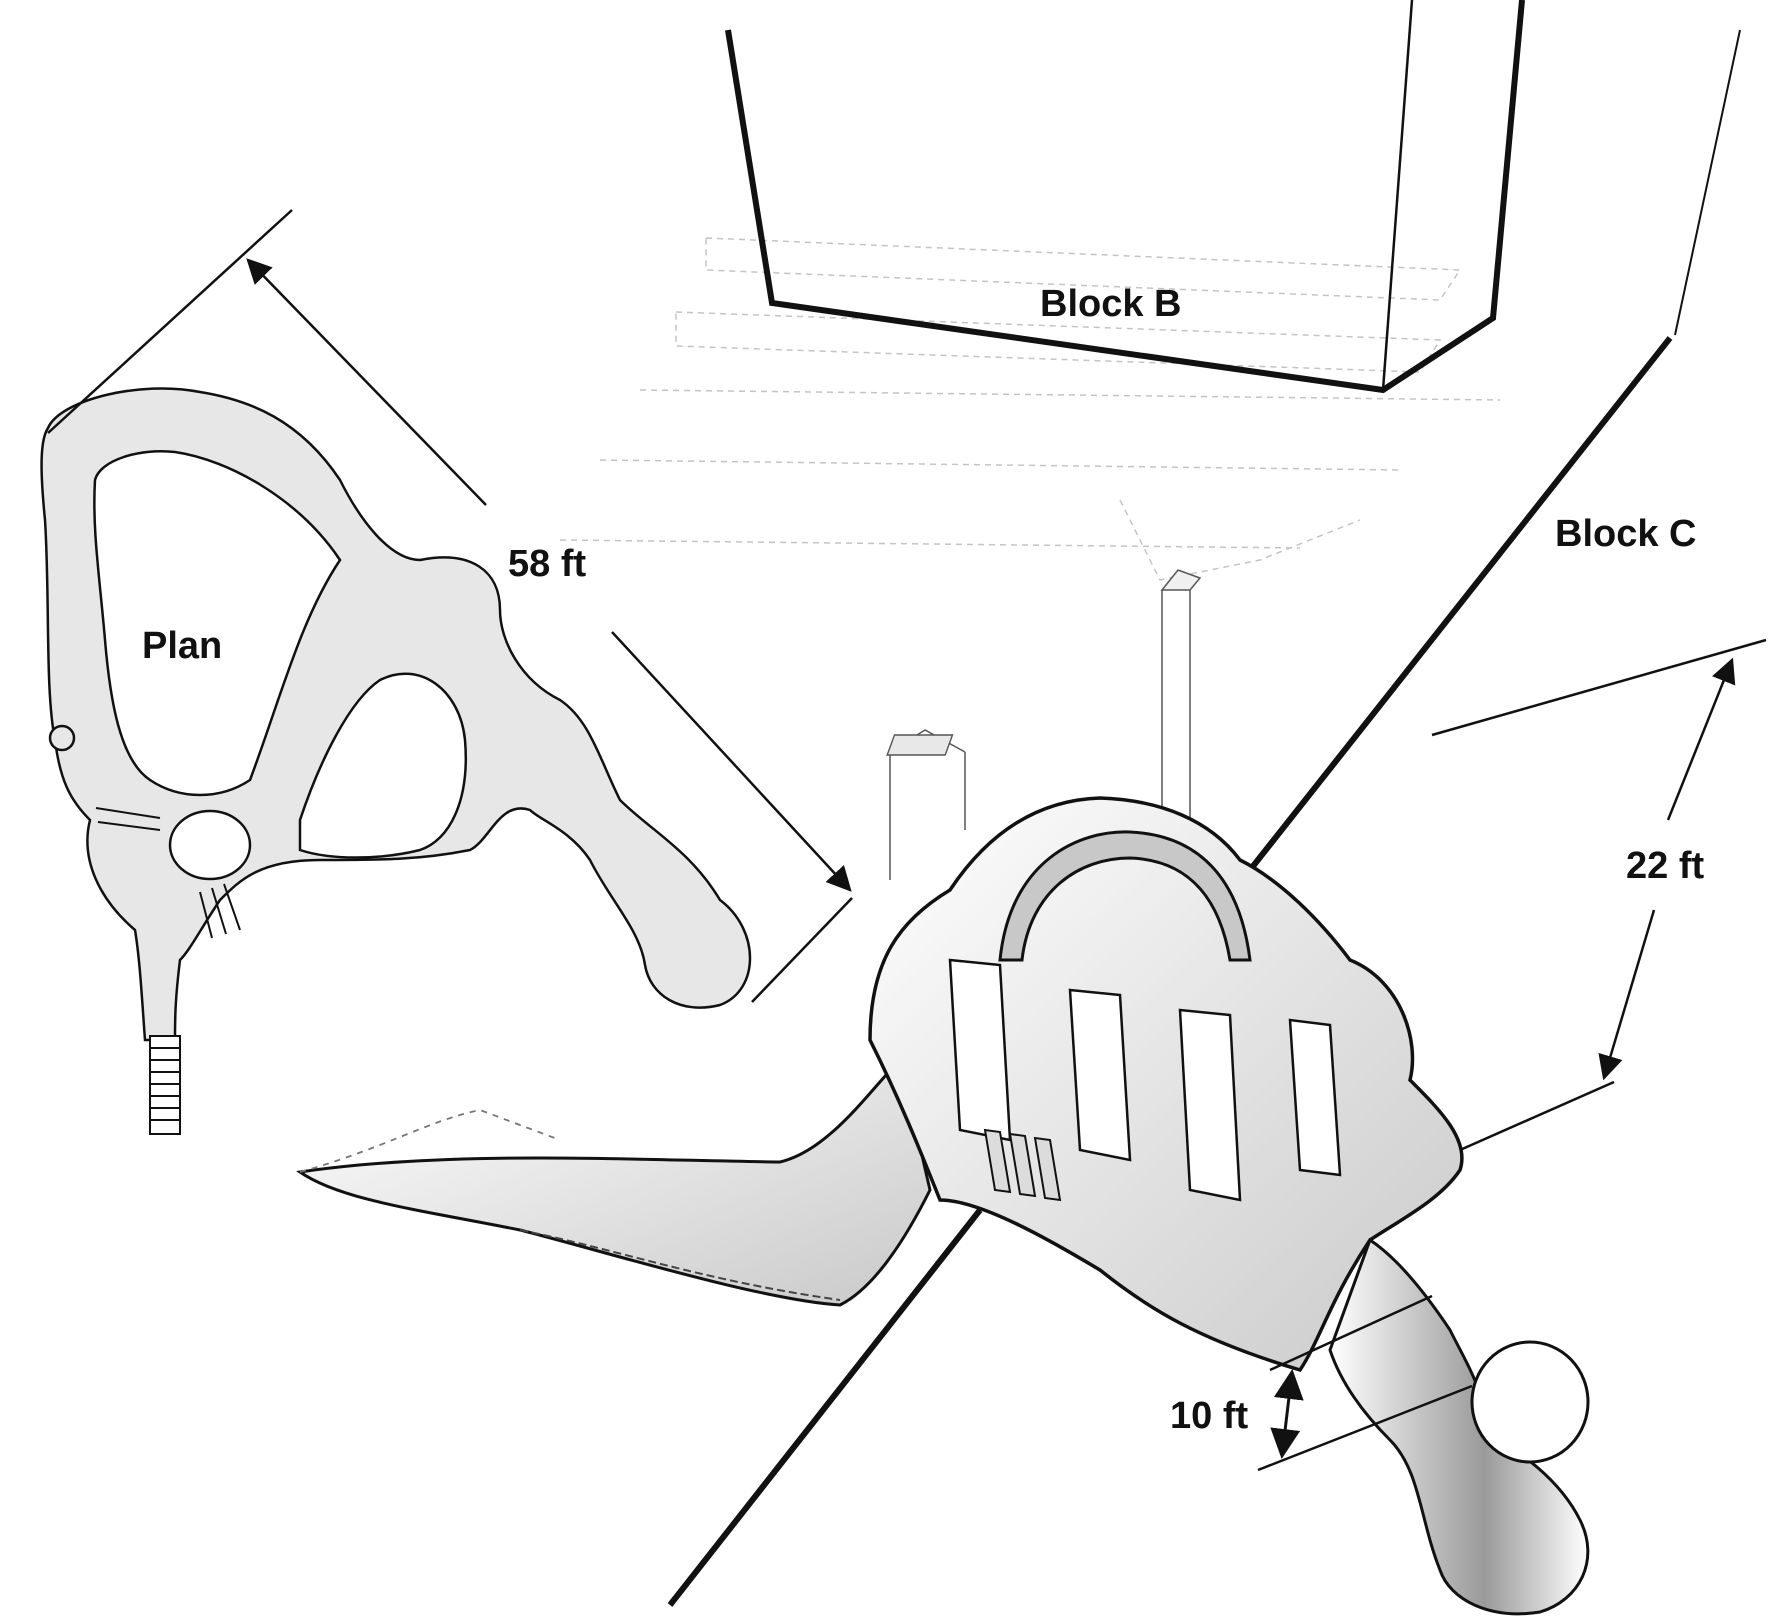 The width and height of the screenshot is (1780, 1620). I want to click on plan-stair-tail, so click(165, 1085).